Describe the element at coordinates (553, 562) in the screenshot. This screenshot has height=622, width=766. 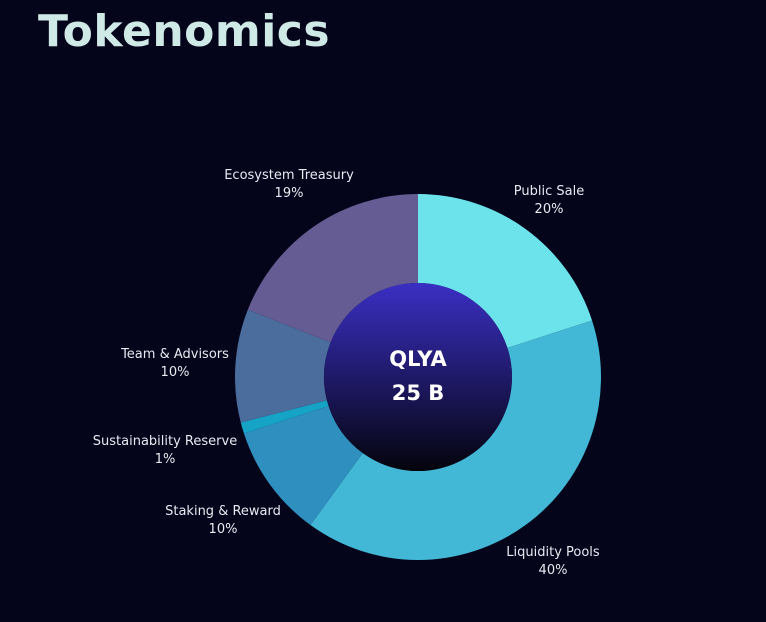
I see `slice-label-liquidity-pools: Liquidity Pools 40%` at that location.